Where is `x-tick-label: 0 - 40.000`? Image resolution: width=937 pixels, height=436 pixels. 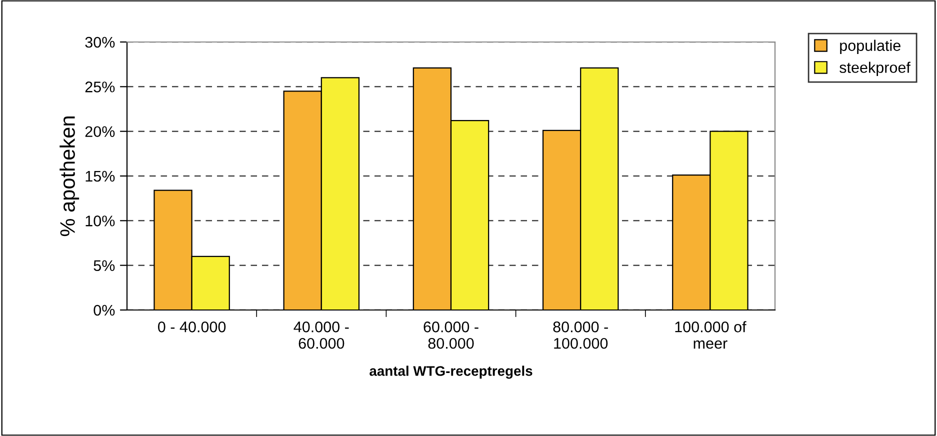 x-tick-label: 0 - 40.000 is located at coordinates (192, 327).